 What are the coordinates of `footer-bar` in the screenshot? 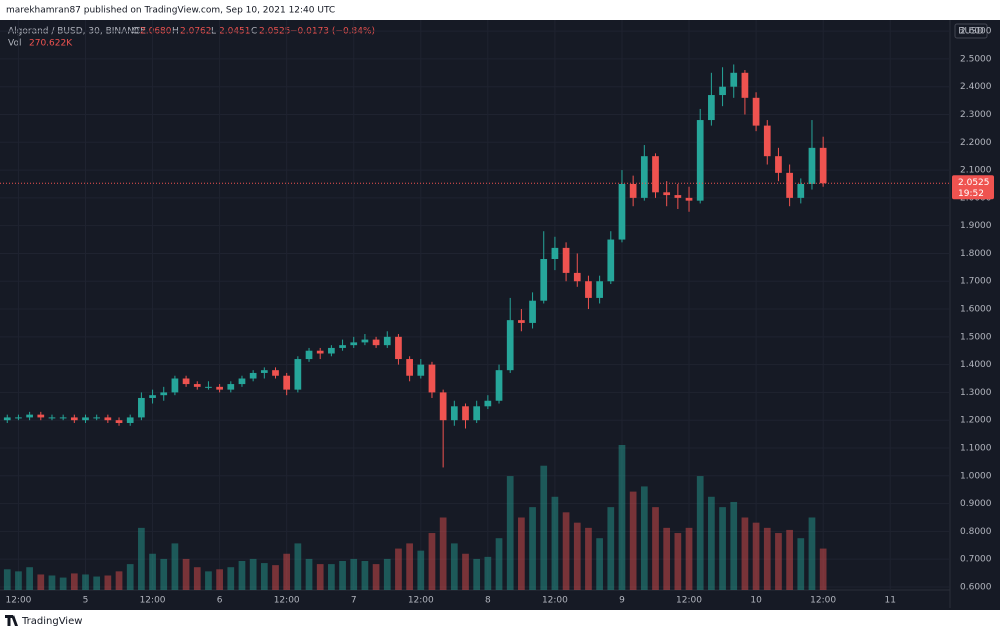 It's located at (500, 622).